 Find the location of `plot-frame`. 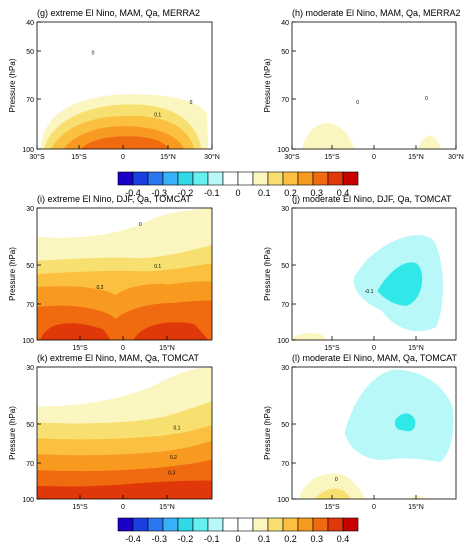

plot-frame is located at coordinates (124, 433).